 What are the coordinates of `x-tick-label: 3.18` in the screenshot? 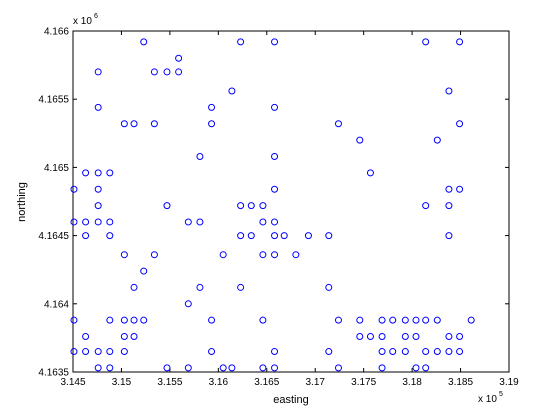 It's located at (412, 382).